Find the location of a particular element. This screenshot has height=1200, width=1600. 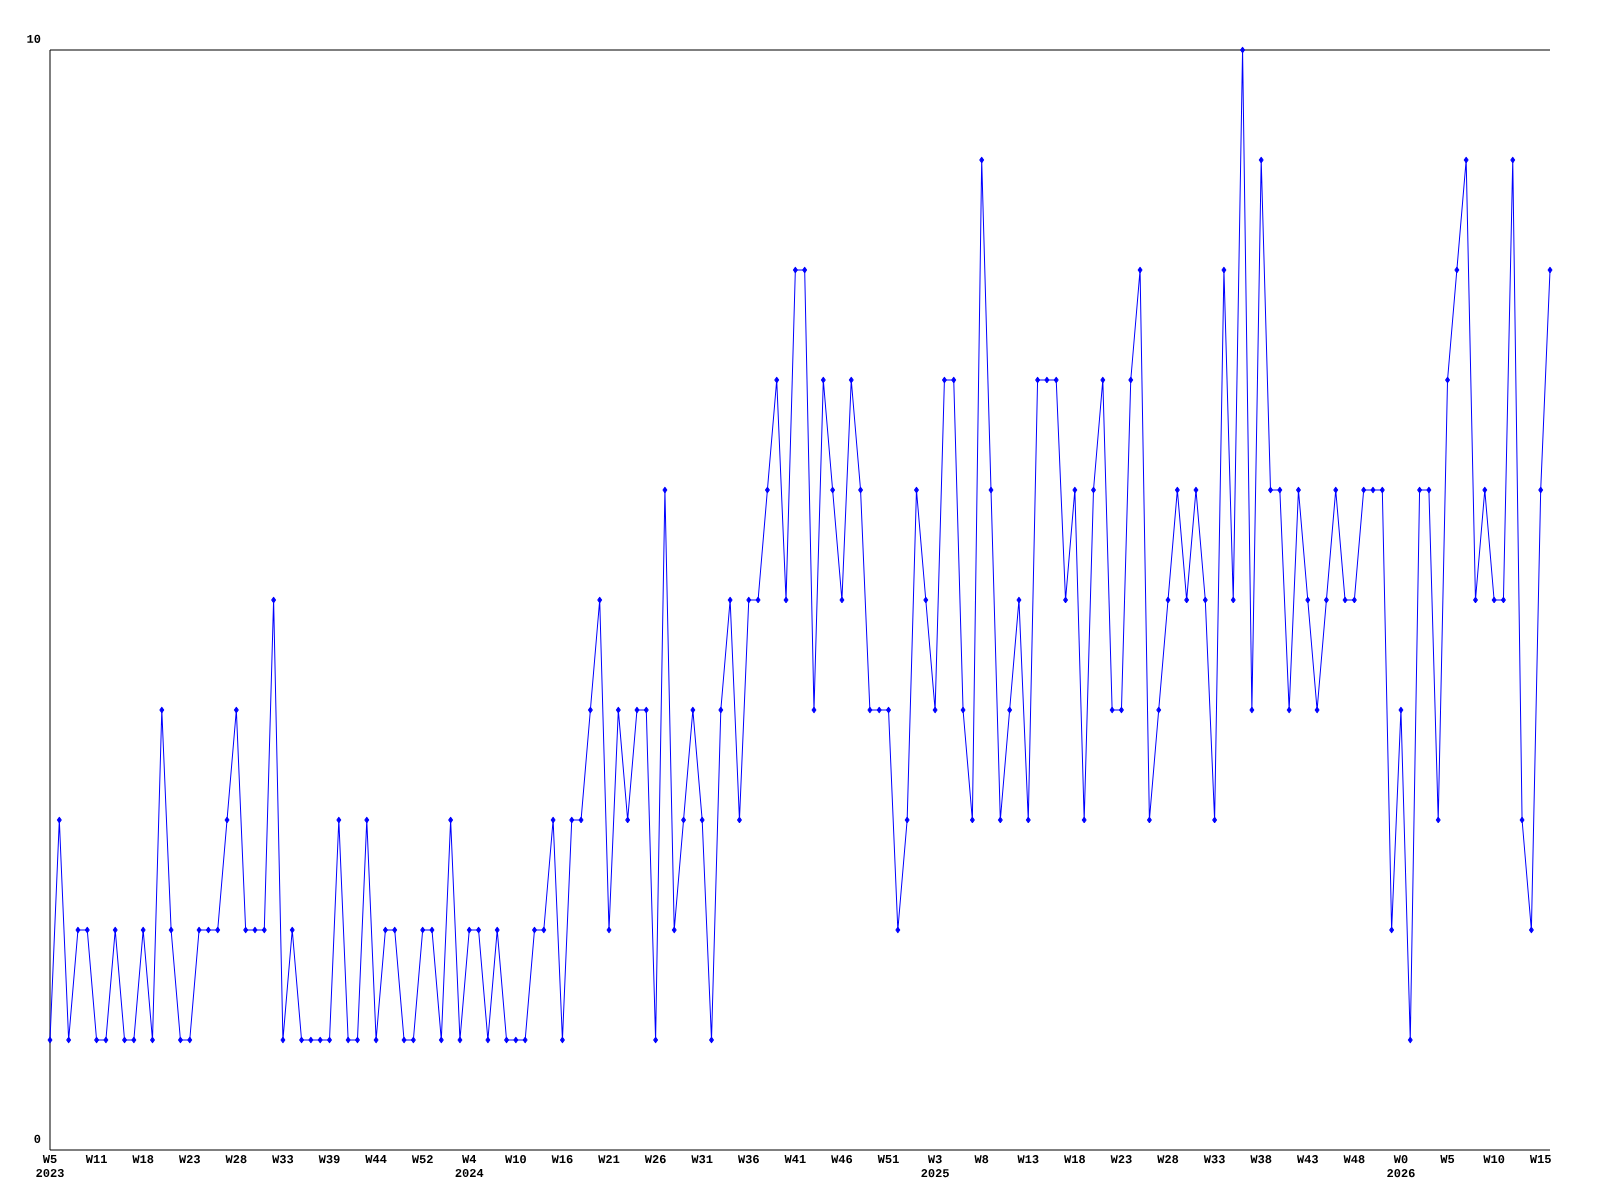

x-tick-label: W31 is located at coordinates (702, 1159).